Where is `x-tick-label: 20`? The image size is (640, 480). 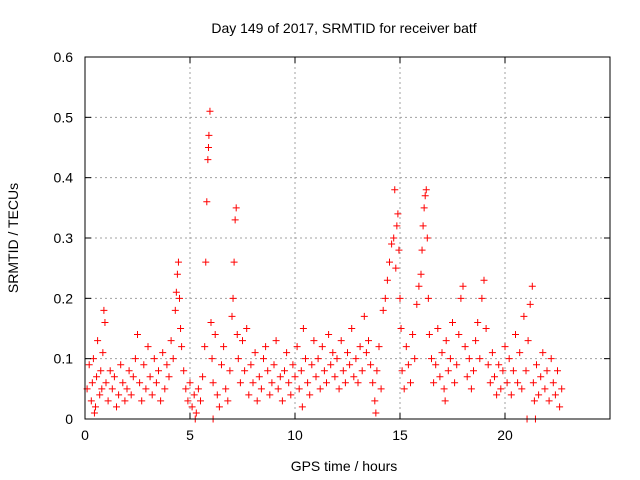
x-tick-label: 20 is located at coordinates (505, 435).